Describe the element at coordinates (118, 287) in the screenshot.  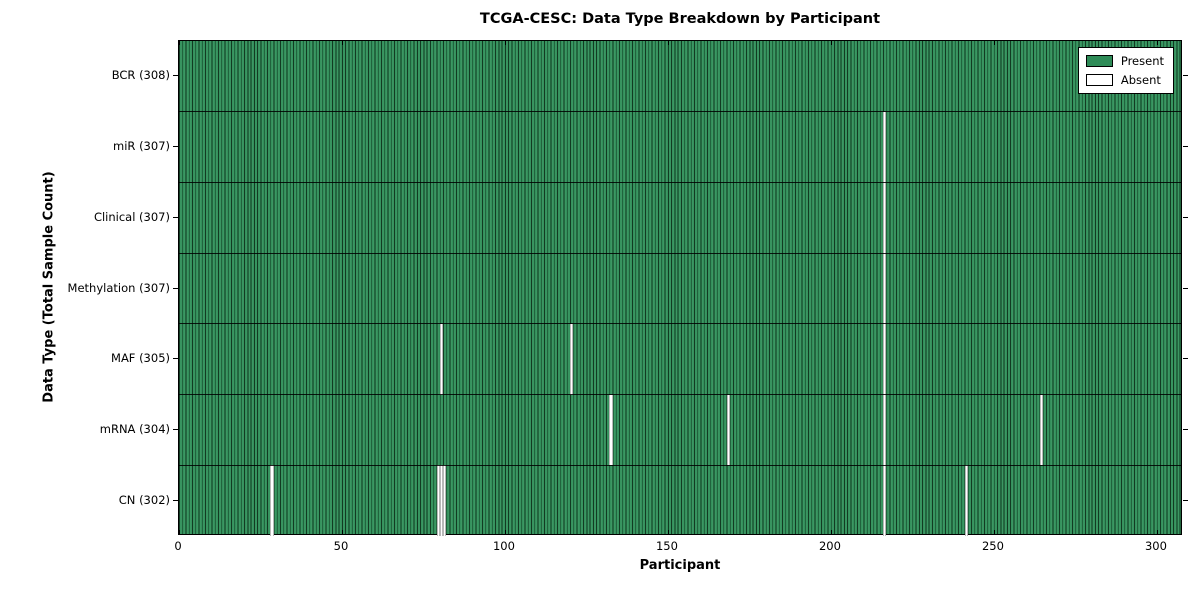
I see `row-label-methylation: Methylation (307)` at that location.